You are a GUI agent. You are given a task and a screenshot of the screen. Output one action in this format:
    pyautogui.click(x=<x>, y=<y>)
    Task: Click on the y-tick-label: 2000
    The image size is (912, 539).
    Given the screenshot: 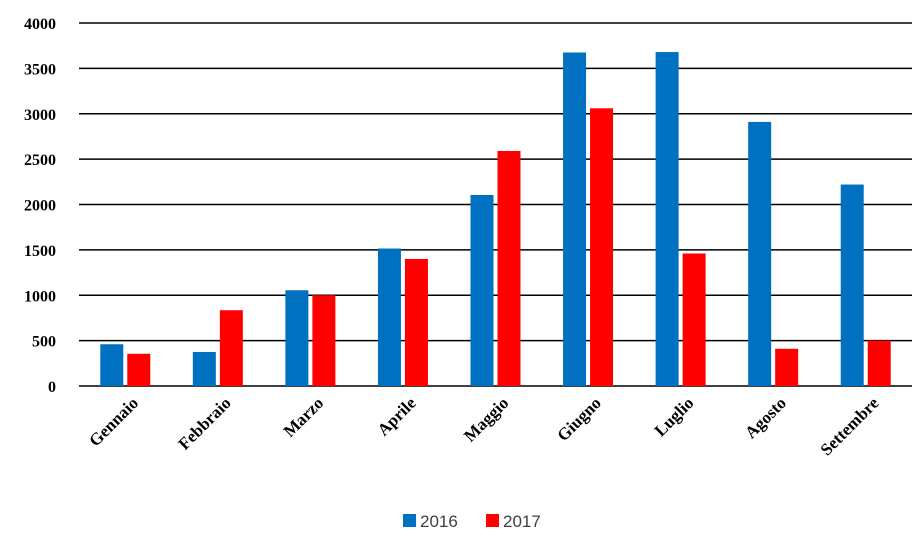 What is the action you would take?
    pyautogui.click(x=40, y=206)
    